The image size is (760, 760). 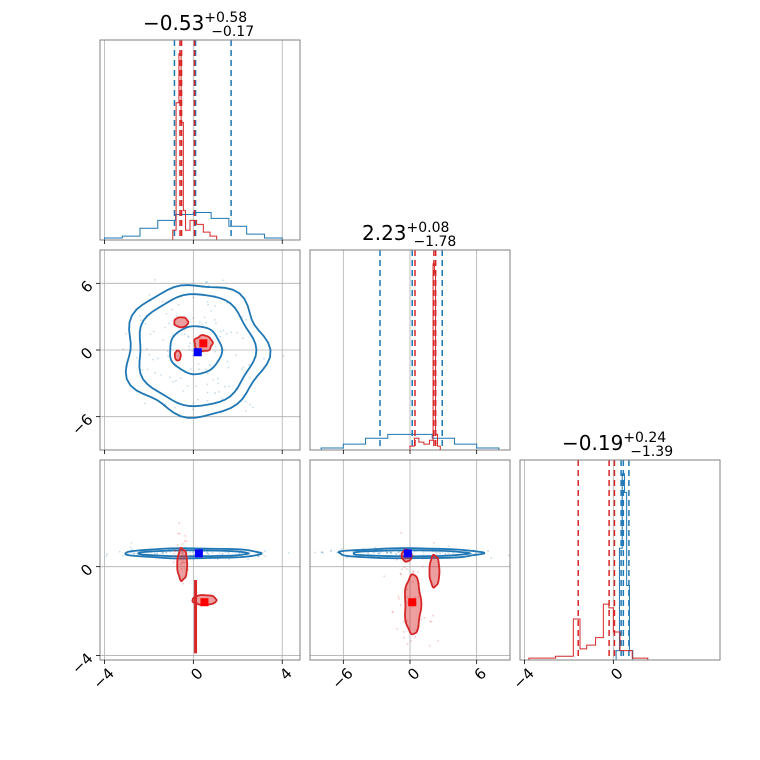 What do you see at coordinates (86, 353) in the screenshot?
I see `y-tick-label: 0` at bounding box center [86, 353].